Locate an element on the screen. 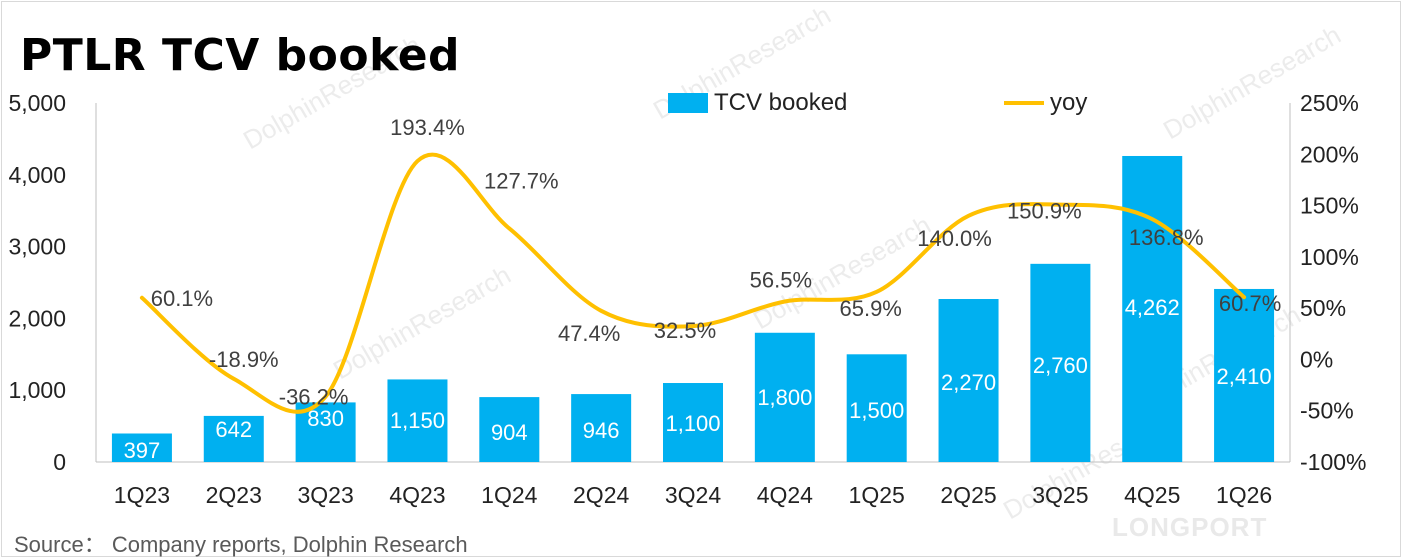  bar-data-label: 1,150 is located at coordinates (417, 420).